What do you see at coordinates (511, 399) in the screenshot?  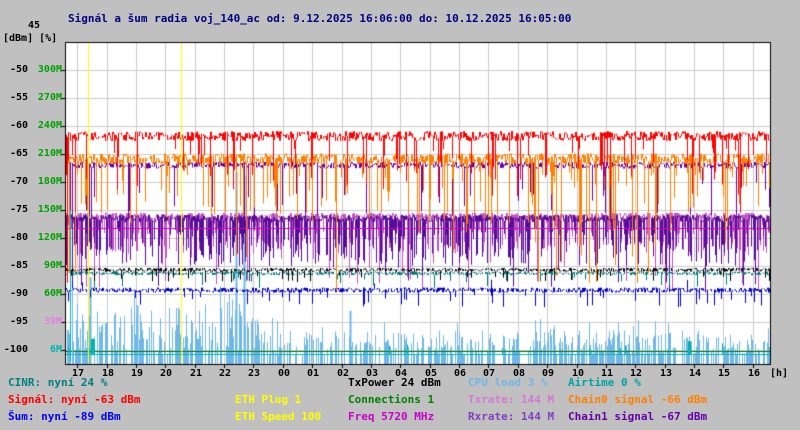 I see `legend-txrate: Txrate: 144 M` at bounding box center [511, 399].